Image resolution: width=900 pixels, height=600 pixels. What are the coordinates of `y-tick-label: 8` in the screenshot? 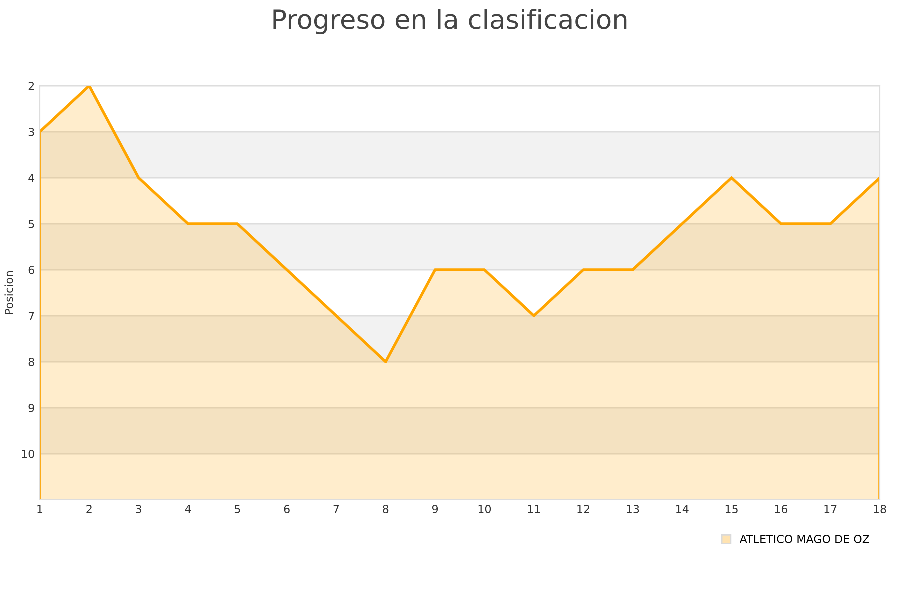 It's located at (31, 362).